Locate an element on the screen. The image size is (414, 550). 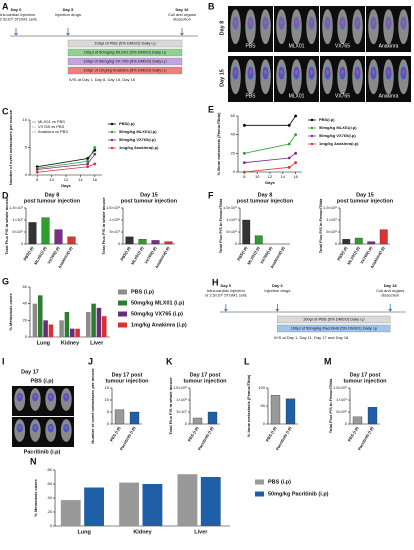
y-tick-label: 5×10⁷ is located at coordinates (182, 411).